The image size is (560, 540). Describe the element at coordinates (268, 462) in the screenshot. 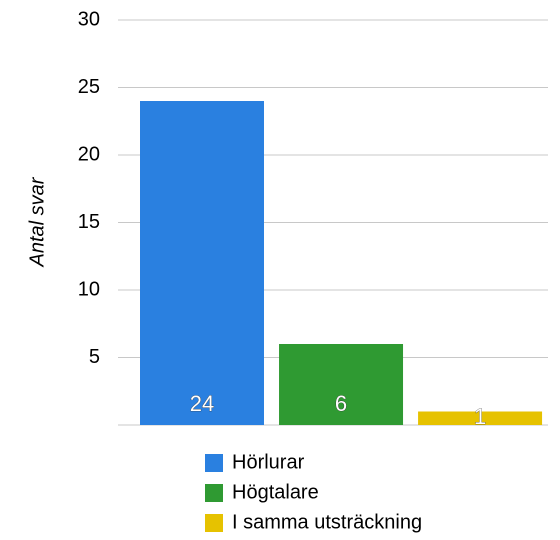

I see `legend-label: Hörlurar` at that location.